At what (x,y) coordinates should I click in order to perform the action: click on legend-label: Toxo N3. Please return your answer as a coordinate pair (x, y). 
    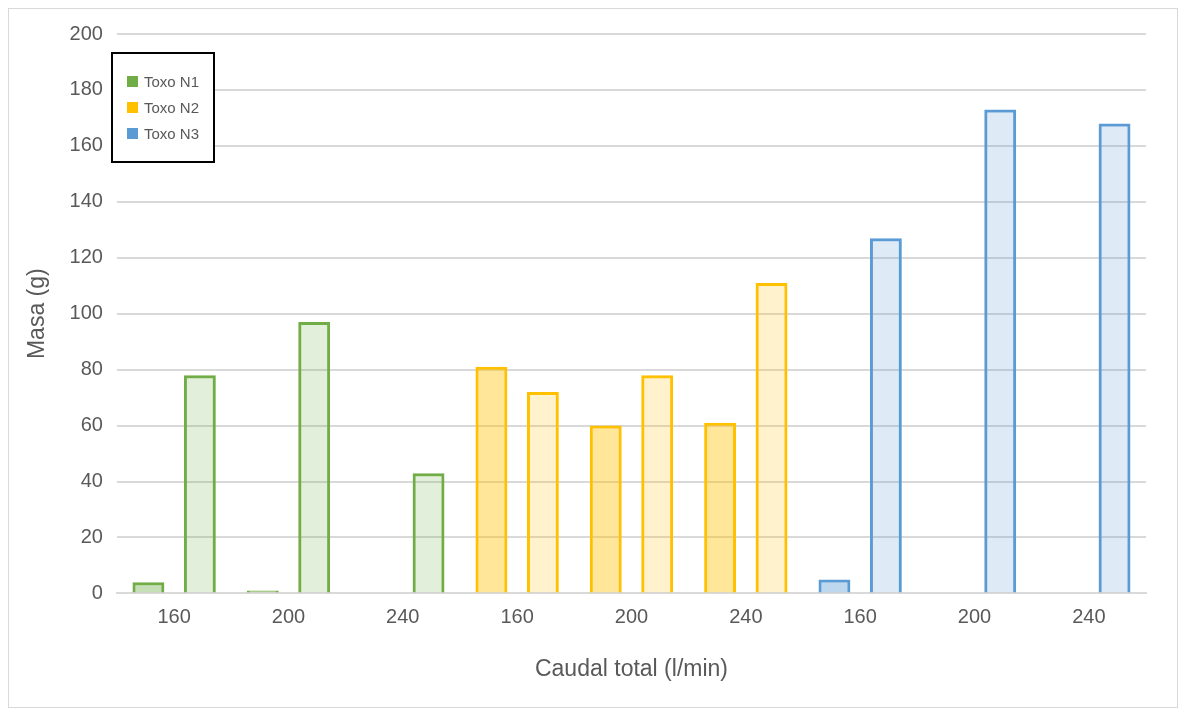
    Looking at the image, I should click on (171, 133).